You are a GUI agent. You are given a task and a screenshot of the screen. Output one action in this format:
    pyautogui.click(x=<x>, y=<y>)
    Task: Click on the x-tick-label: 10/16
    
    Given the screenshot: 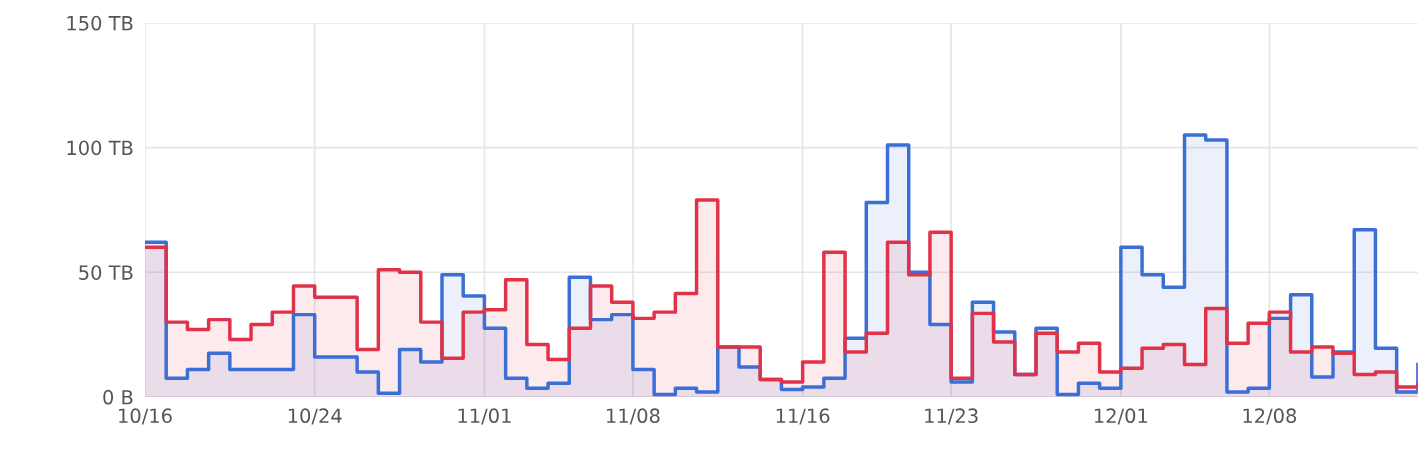 What is the action you would take?
    pyautogui.click(x=145, y=416)
    